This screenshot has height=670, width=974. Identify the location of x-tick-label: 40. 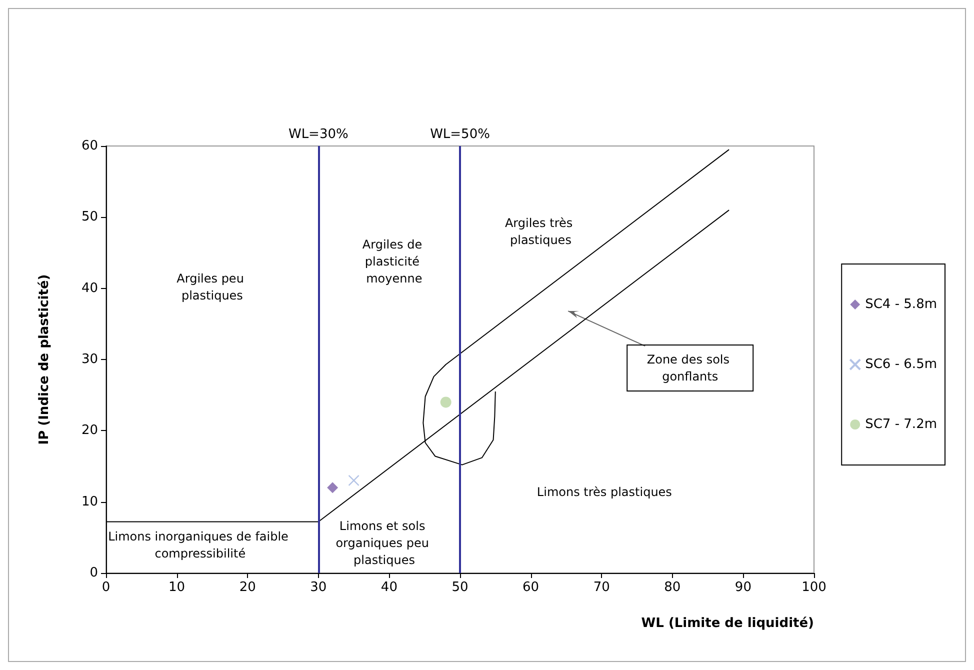
(389, 587).